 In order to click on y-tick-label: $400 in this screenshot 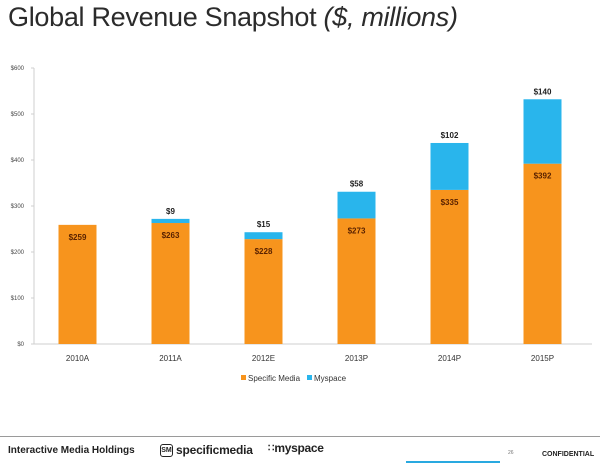, I will do `click(18, 161)`.